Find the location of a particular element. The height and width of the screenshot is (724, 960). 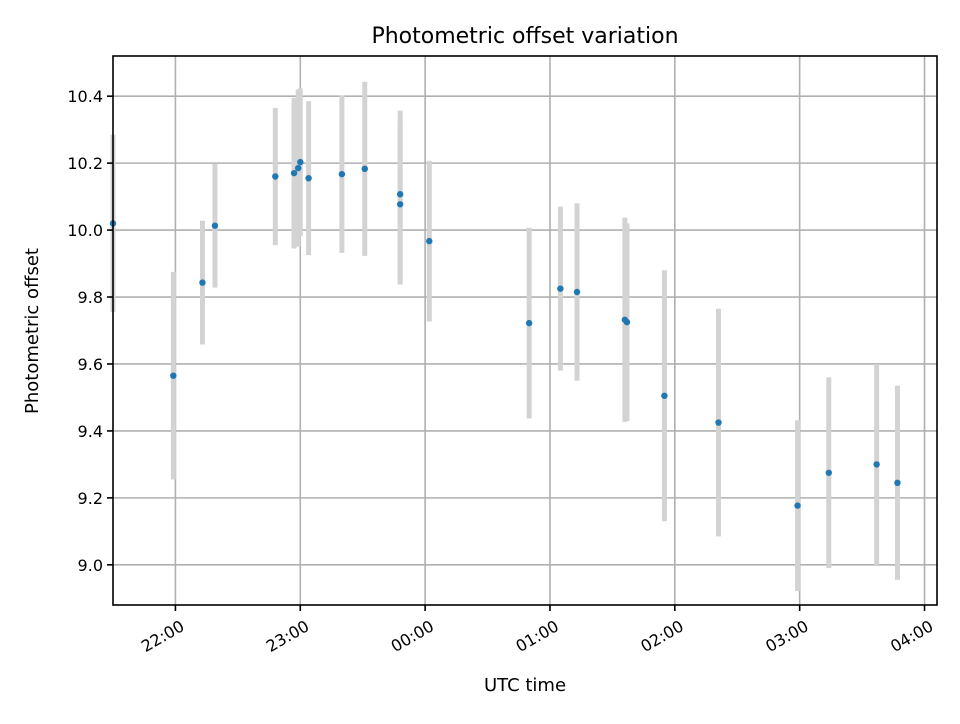

y-tick-label: 10.2 is located at coordinates (85, 163).